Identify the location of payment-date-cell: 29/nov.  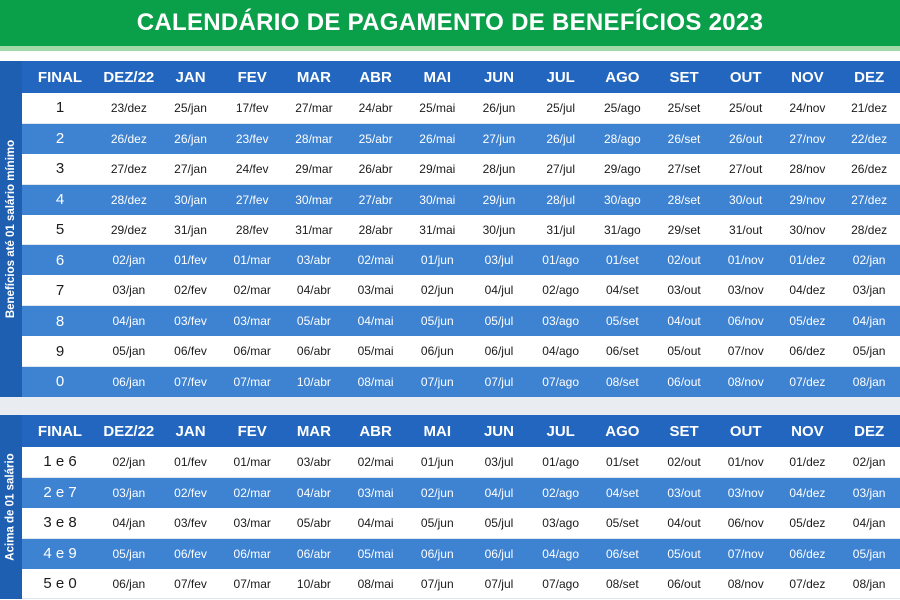
(807, 199).